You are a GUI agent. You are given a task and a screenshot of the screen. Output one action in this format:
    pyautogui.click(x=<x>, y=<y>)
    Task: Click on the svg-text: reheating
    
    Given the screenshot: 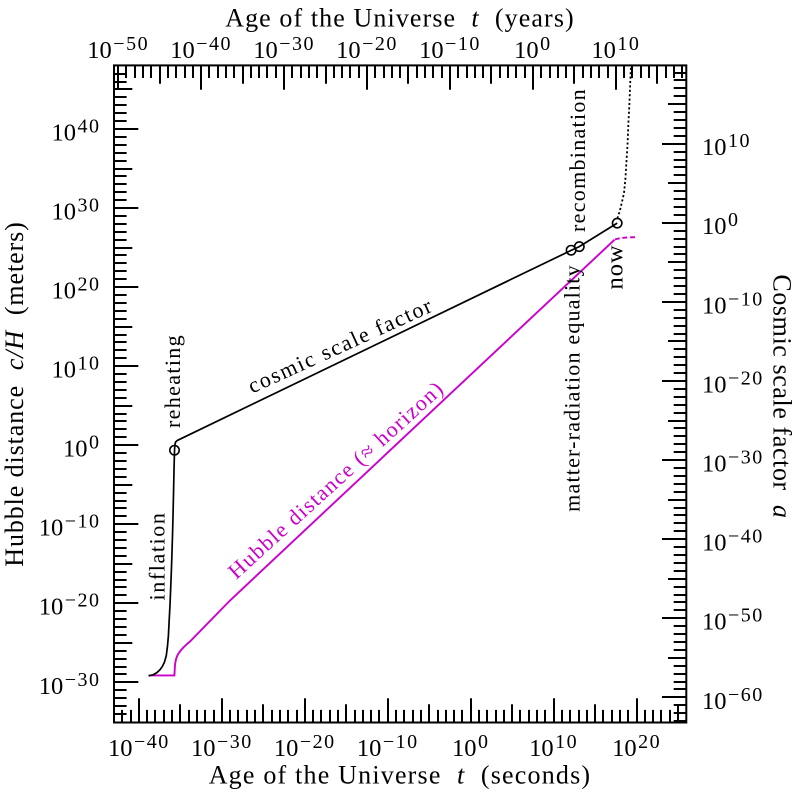 What is the action you would take?
    pyautogui.click(x=172, y=381)
    